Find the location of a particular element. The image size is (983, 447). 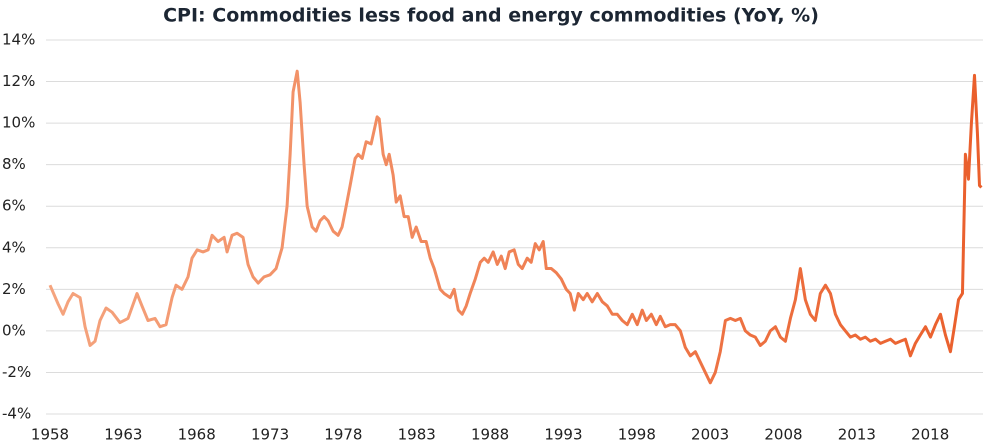

y-tick-label: 8% is located at coordinates (14, 164).